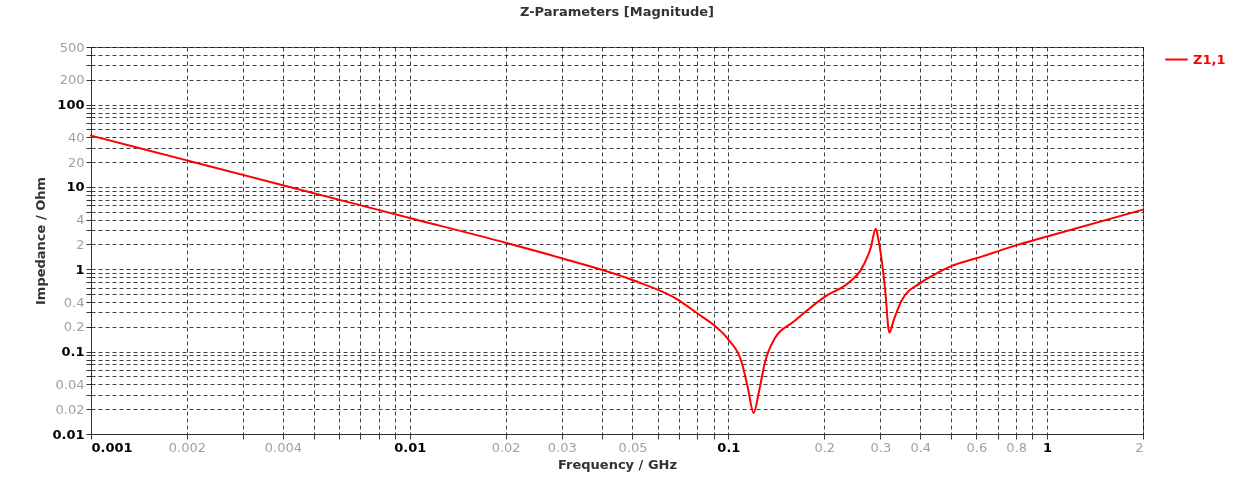  Describe the element at coordinates (71, 105) in the screenshot. I see `y-tick-label: 100` at that location.